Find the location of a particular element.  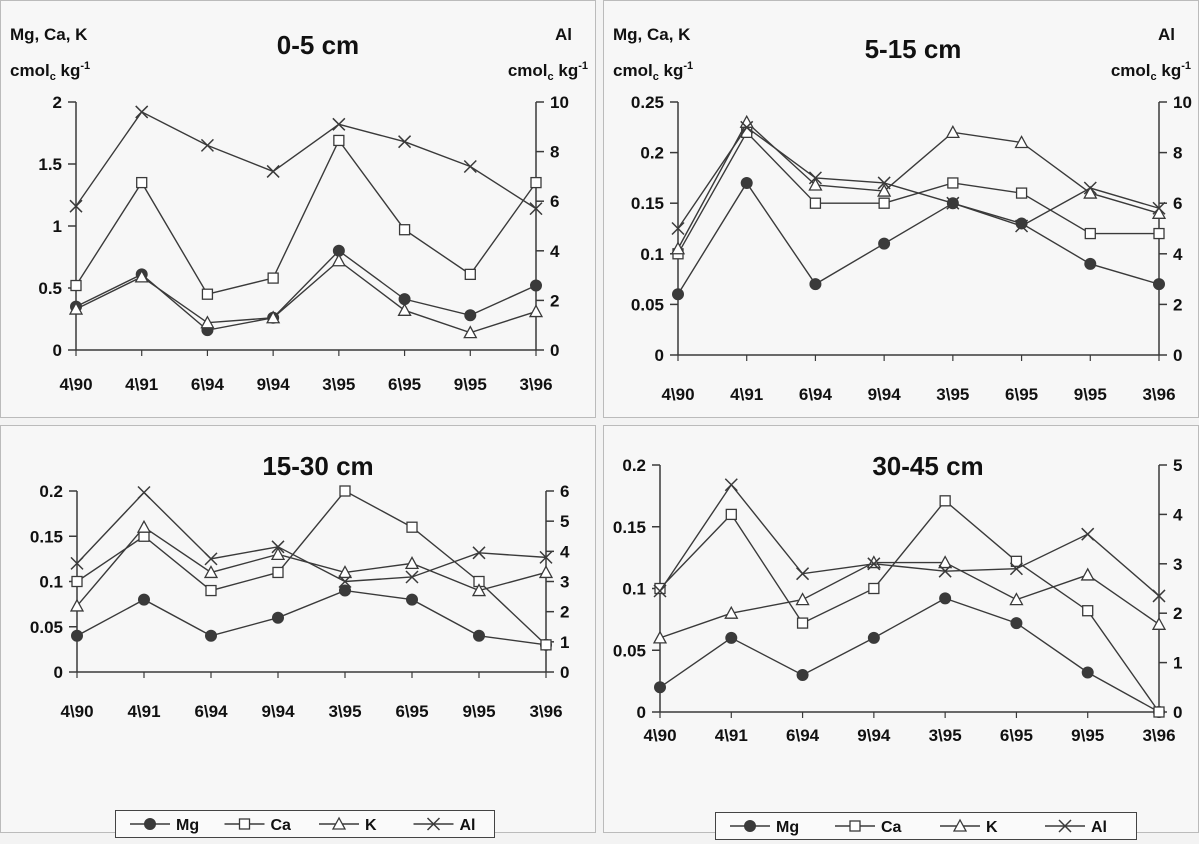

legend-label: Al is located at coordinates (1099, 827).